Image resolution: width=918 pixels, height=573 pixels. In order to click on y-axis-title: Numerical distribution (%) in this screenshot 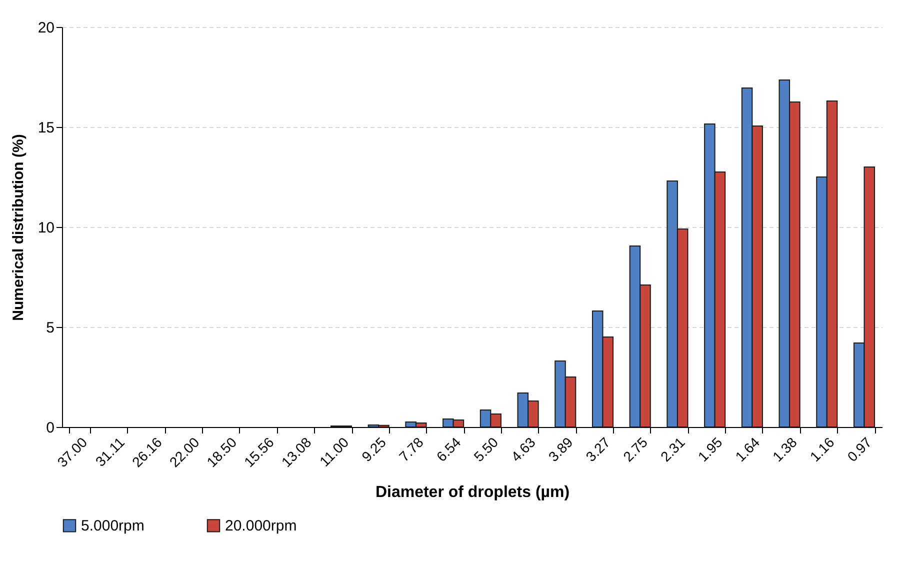, I will do `click(18, 227)`.